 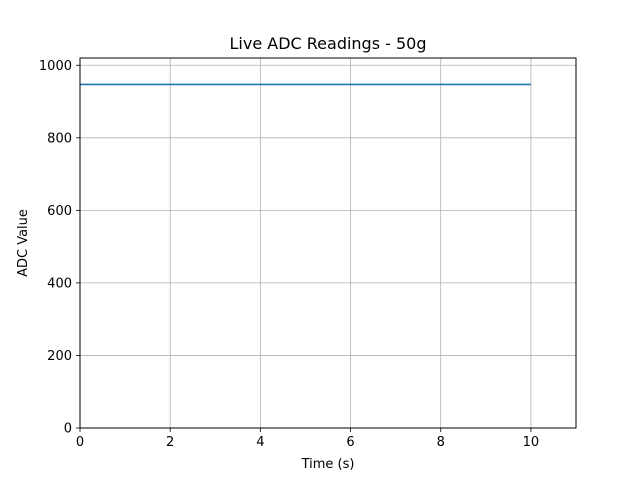 I want to click on y-axis-label: ADC Value, so click(x=23, y=243).